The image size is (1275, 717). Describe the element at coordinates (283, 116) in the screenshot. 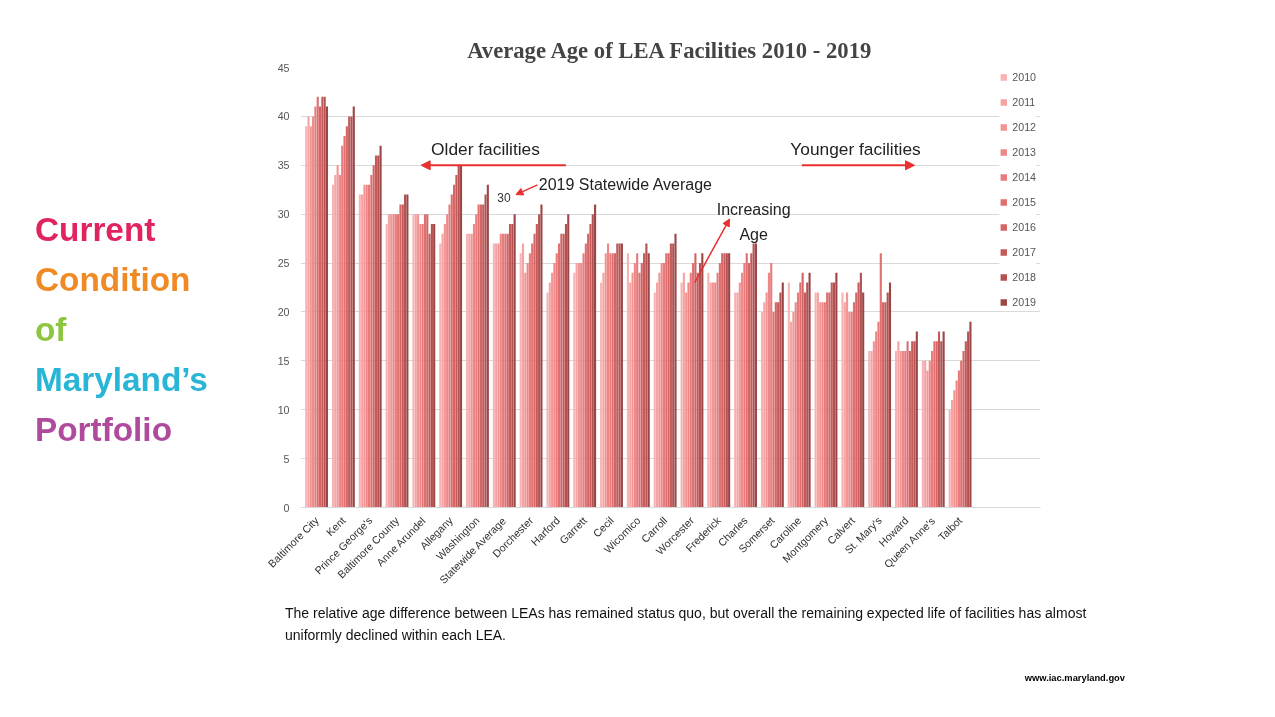

I see `y-tick-label: 40` at that location.